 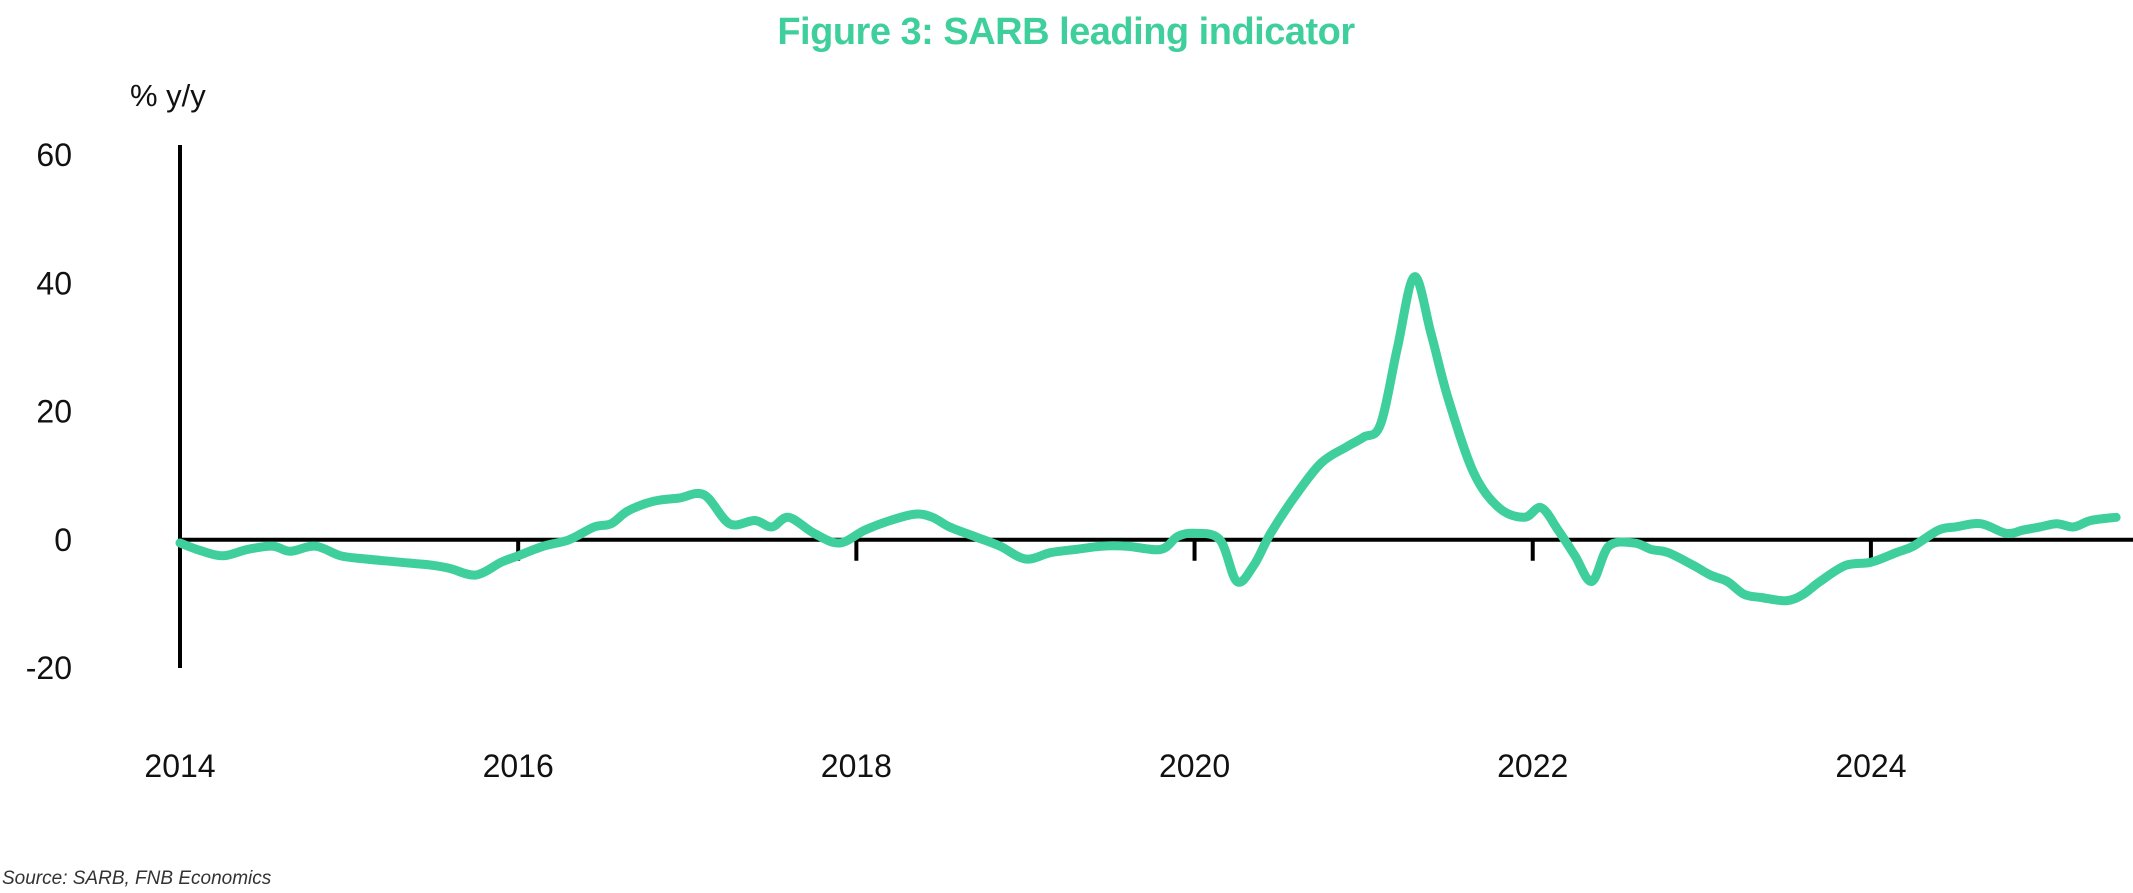 What do you see at coordinates (137, 878) in the screenshot?
I see `source-note: Source: SARB, FNB Economics` at bounding box center [137, 878].